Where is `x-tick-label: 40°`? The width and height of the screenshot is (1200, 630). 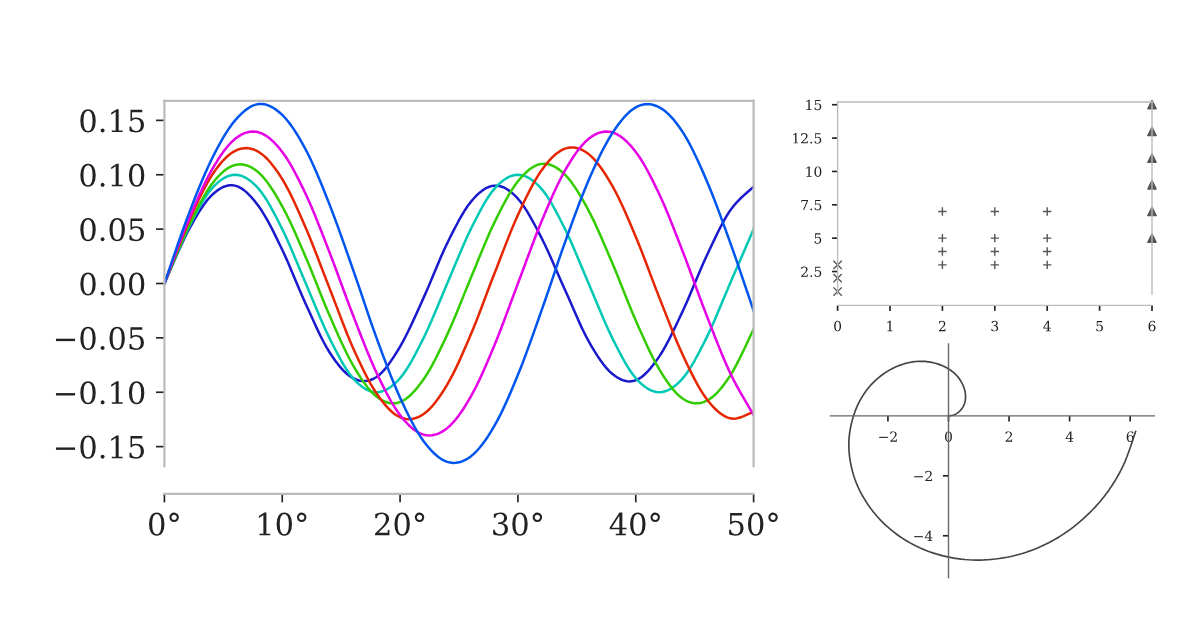 x-tick-label: 40° is located at coordinates (634, 524).